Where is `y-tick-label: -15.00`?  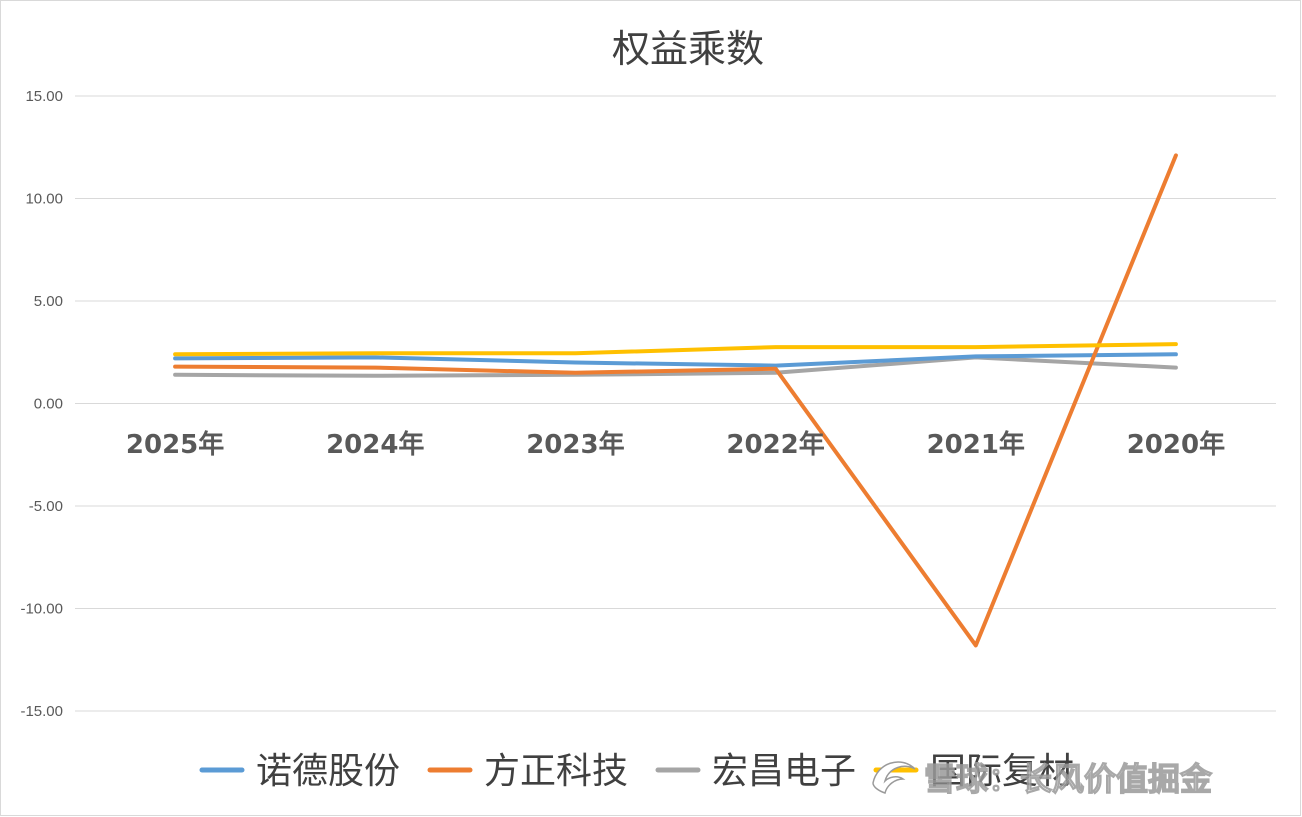 y-tick-label: -15.00 is located at coordinates (41, 711).